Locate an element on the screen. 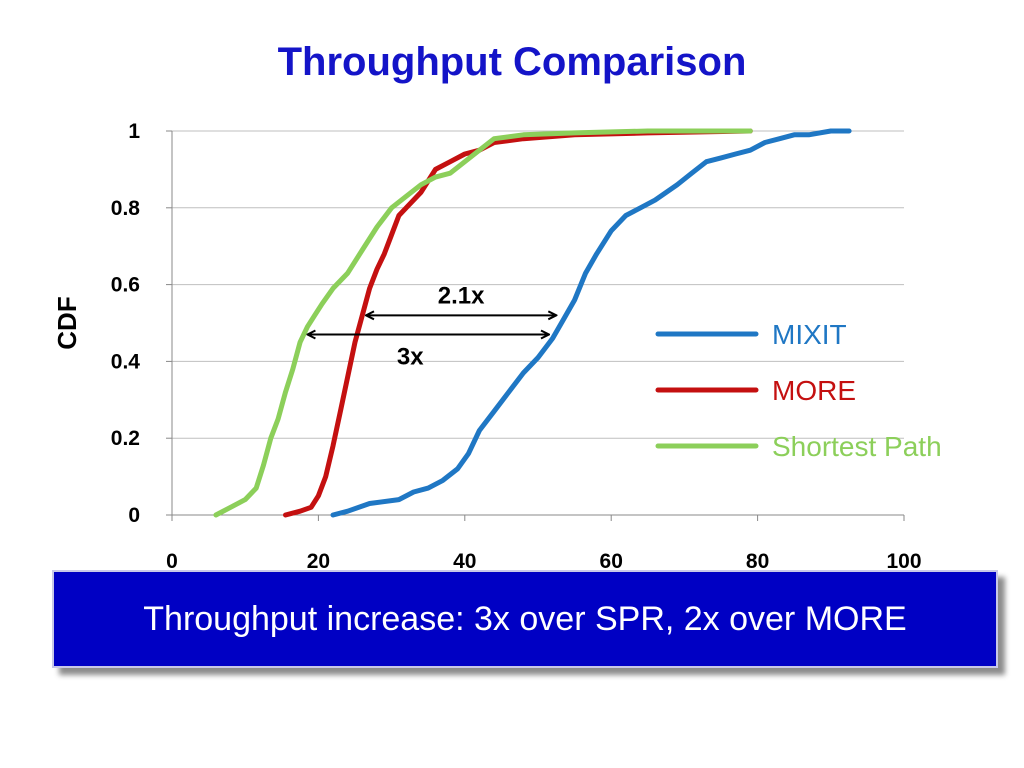 The height and width of the screenshot is (768, 1024). y-axis-title: CDF is located at coordinates (67, 322).